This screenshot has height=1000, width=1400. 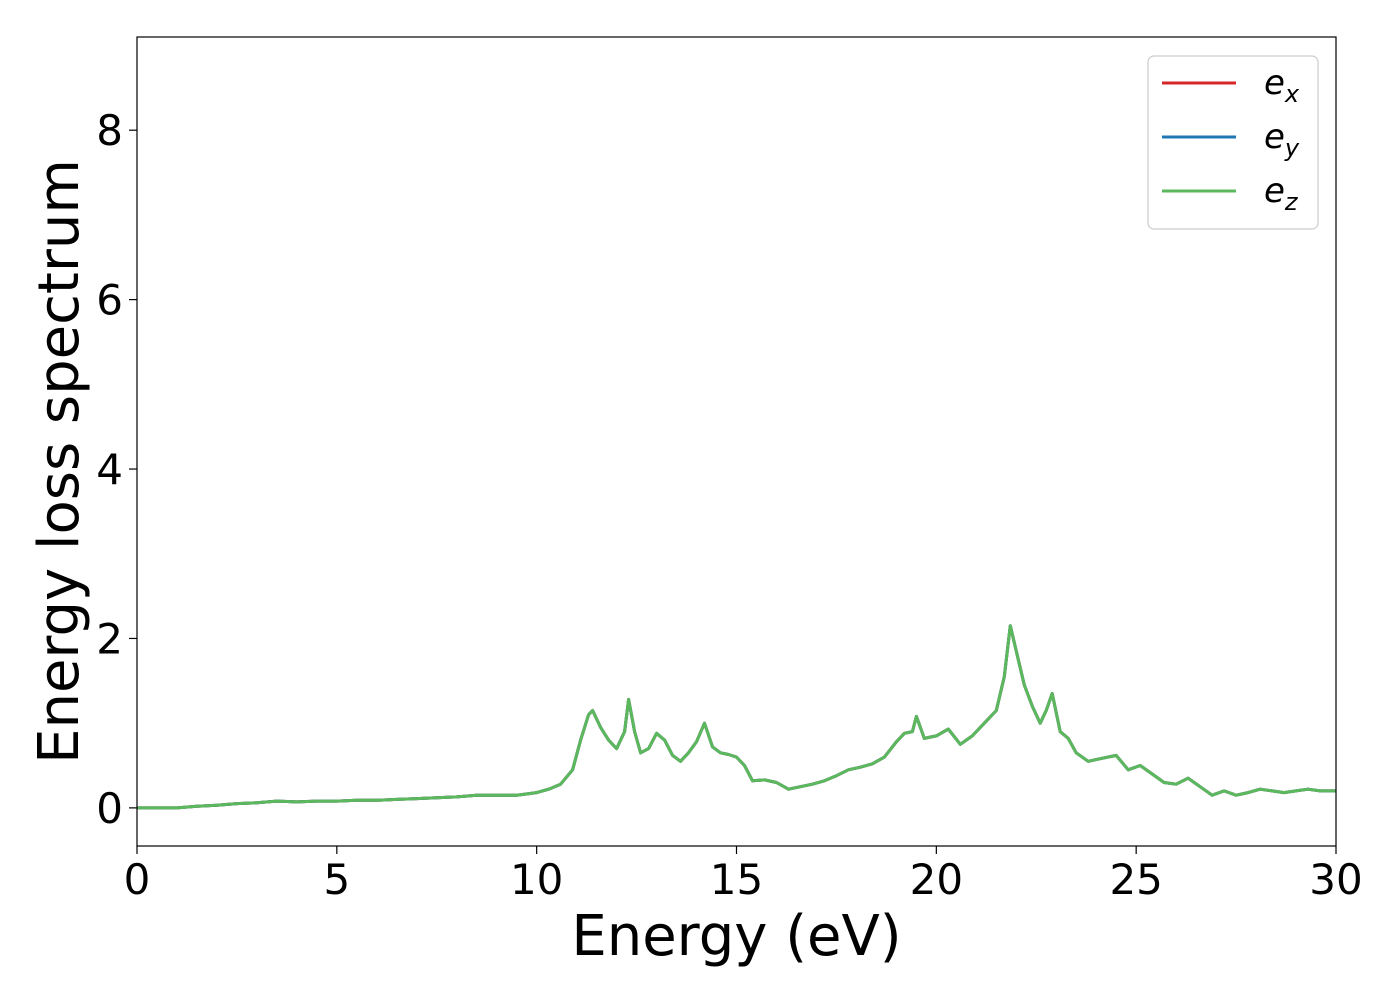 What do you see at coordinates (109, 808) in the screenshot?
I see `y-tick-label: 0` at bounding box center [109, 808].